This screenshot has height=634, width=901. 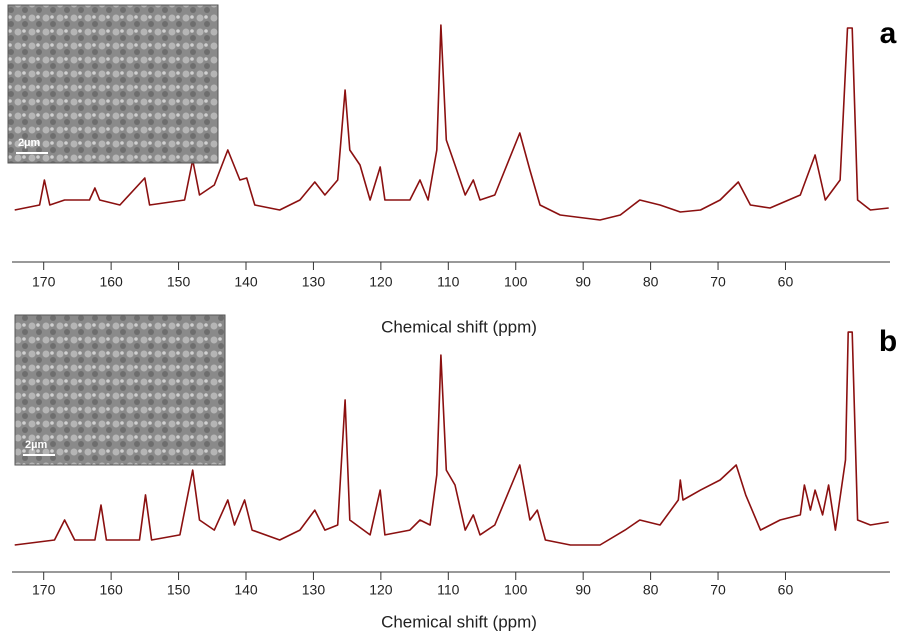 What do you see at coordinates (888, 33) in the screenshot?
I see `panel-letter: a` at bounding box center [888, 33].